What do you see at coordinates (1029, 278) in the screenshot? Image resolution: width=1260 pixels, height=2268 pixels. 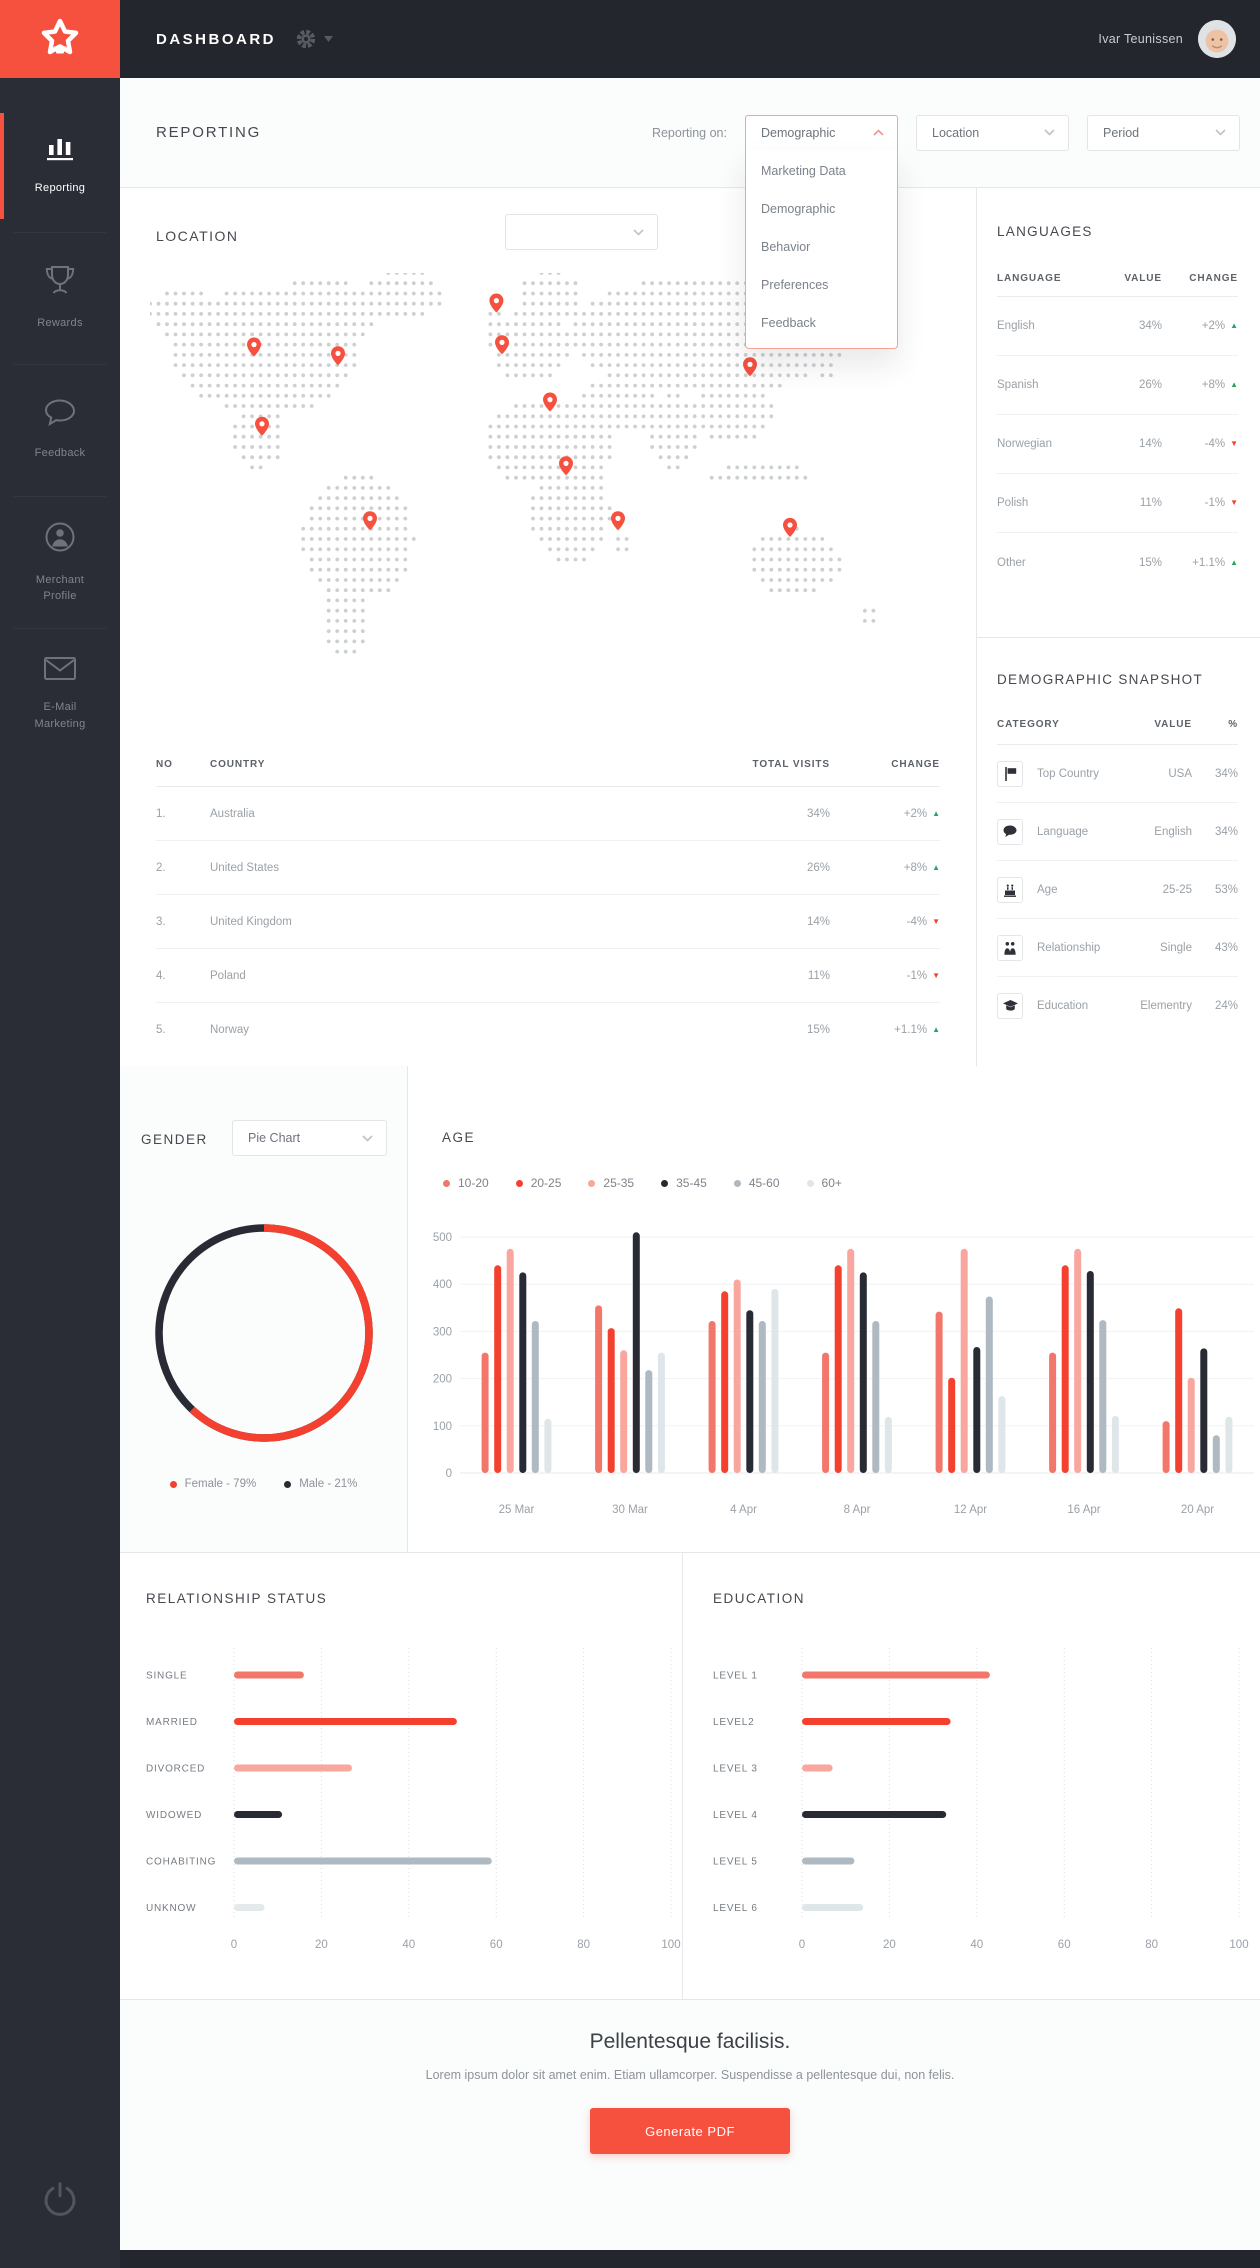 I see `column-header: LANGUAGE` at bounding box center [1029, 278].